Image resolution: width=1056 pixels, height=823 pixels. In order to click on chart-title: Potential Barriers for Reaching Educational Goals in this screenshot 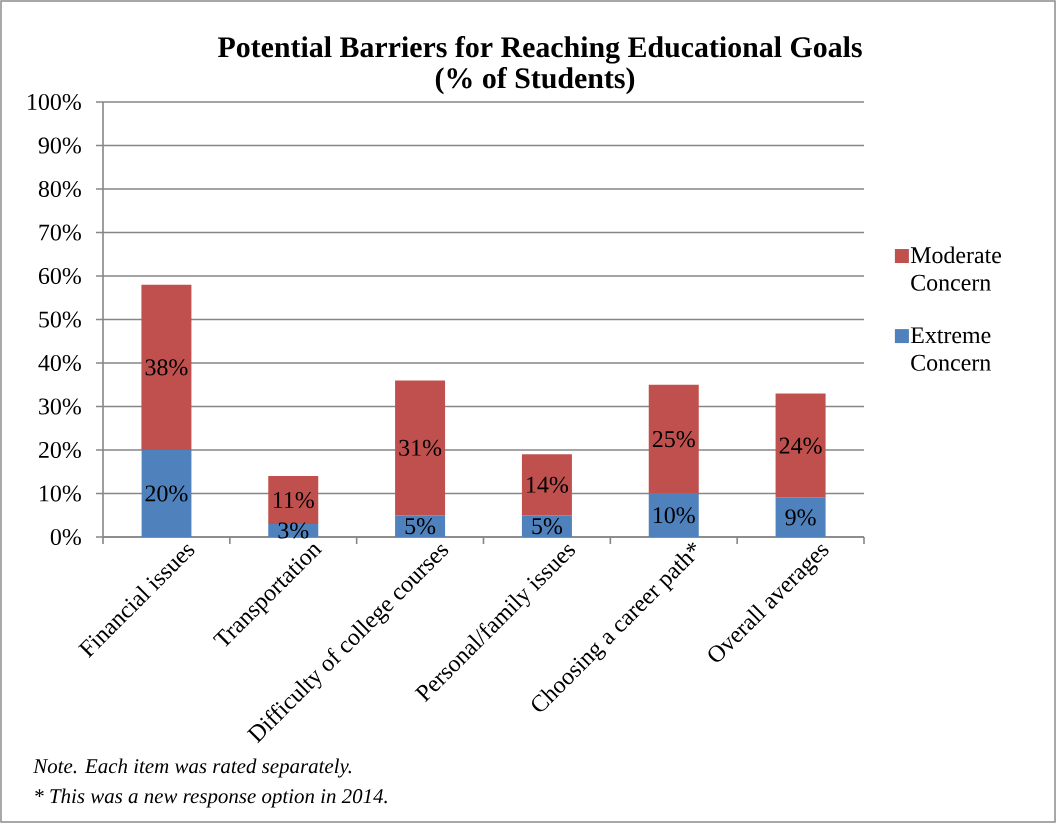, I will do `click(540, 49)`.